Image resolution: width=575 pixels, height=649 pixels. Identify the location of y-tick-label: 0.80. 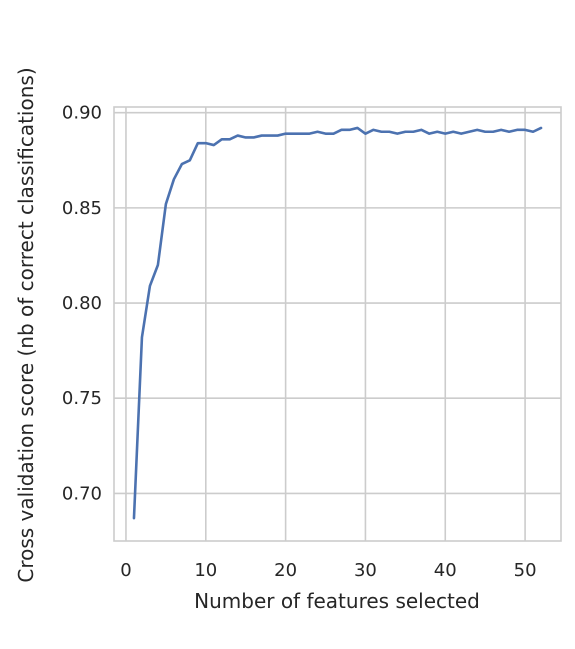
(82, 303).